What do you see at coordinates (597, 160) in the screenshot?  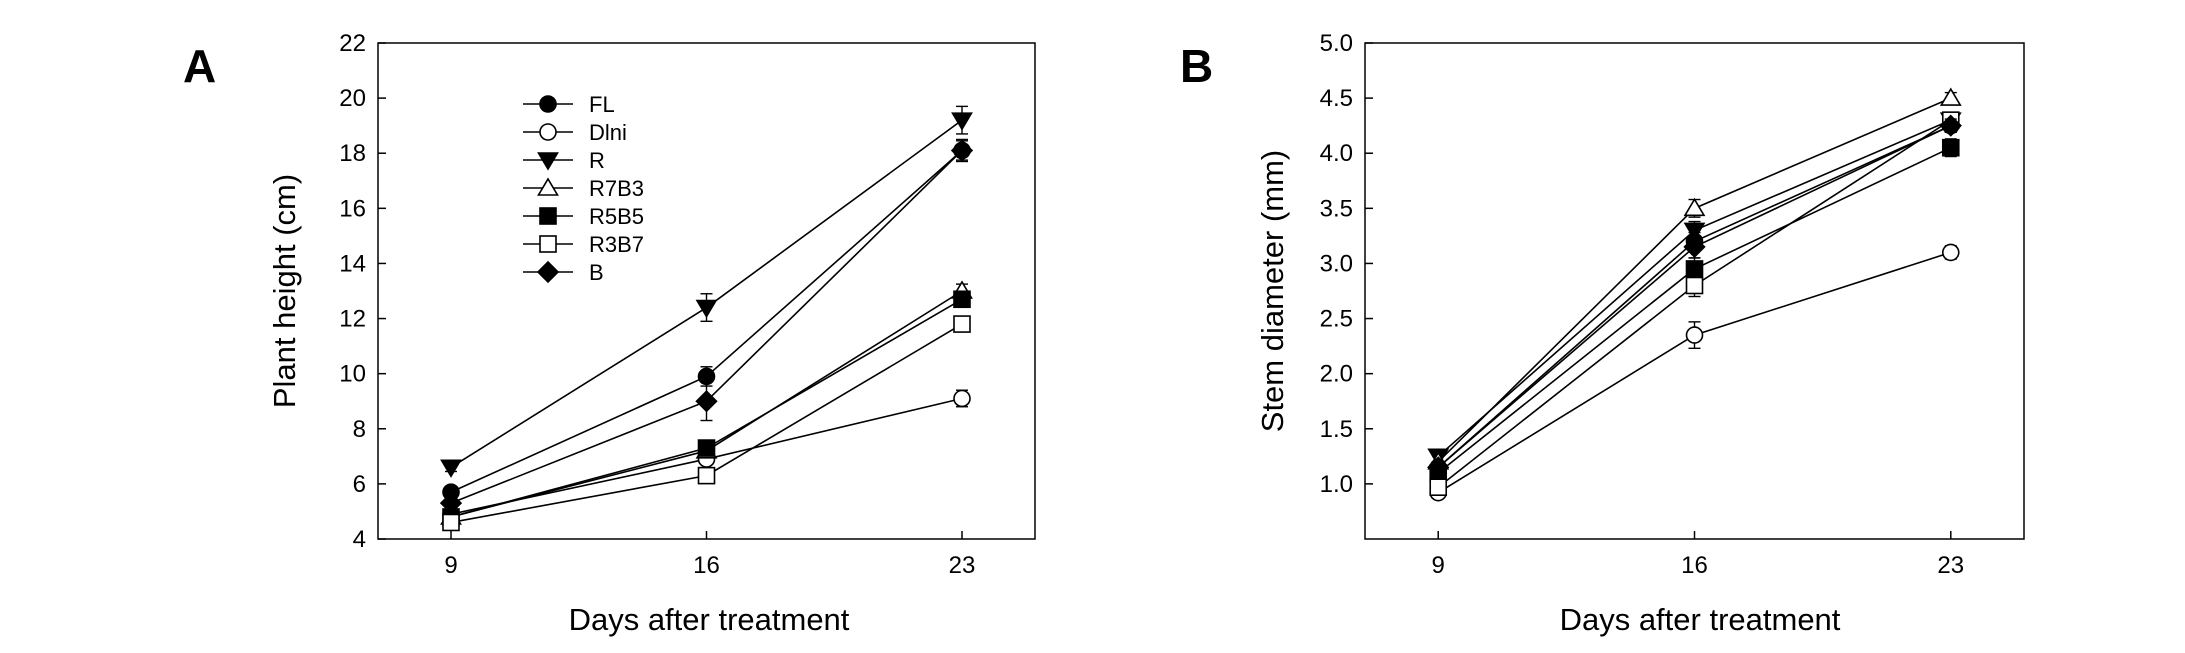 I see `legend-label: R` at bounding box center [597, 160].